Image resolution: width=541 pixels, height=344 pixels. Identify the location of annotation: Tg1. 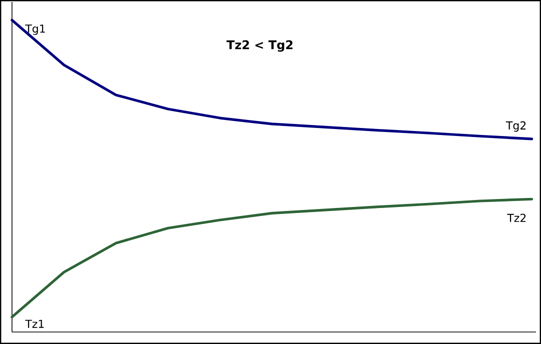
(35, 29).